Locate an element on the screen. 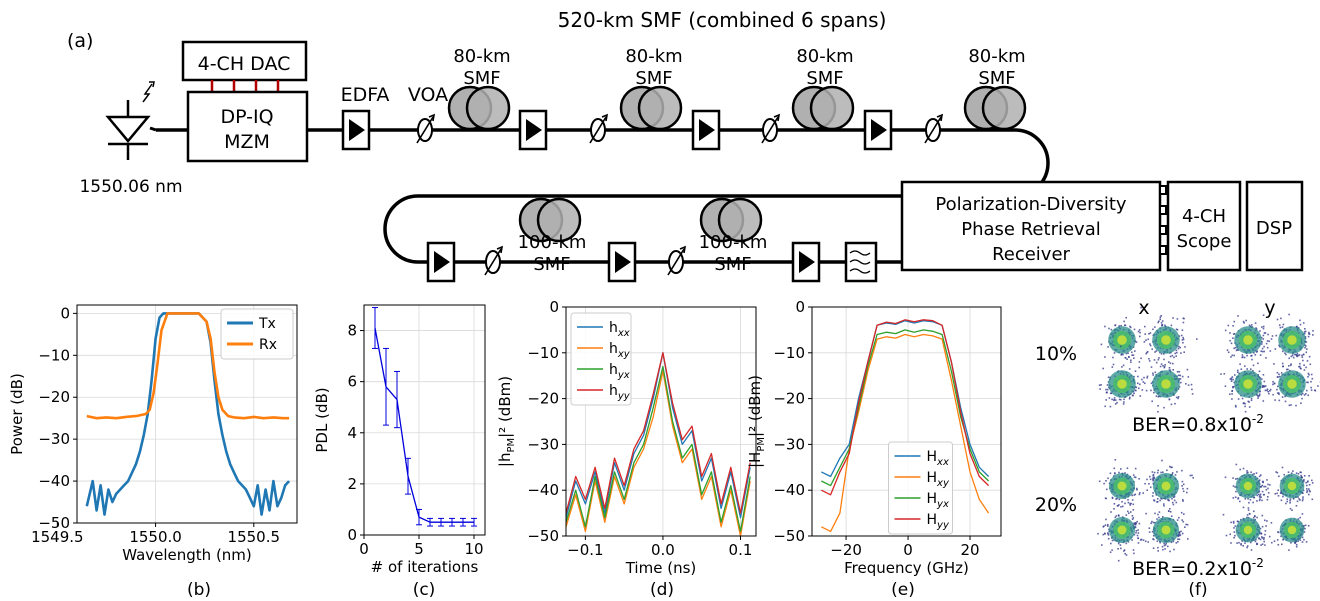  y-tick-label: −50 is located at coordinates (789, 536).